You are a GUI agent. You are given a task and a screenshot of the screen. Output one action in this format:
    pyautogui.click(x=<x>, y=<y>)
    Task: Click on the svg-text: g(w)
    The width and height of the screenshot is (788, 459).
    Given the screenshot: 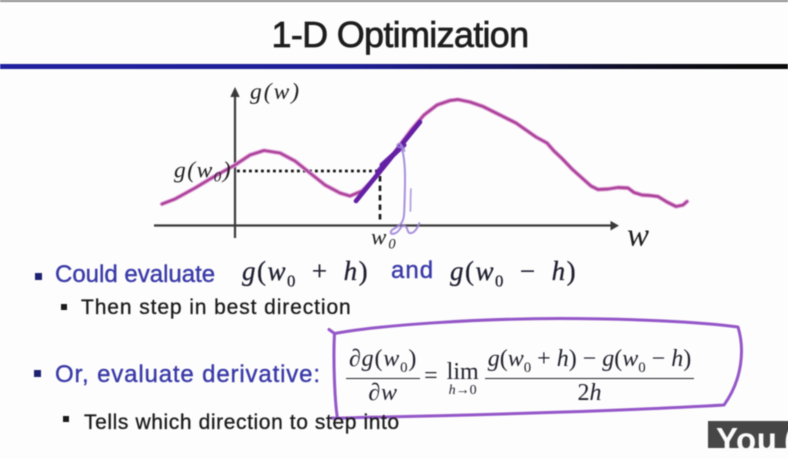 What is the action you would take?
    pyautogui.click(x=275, y=92)
    